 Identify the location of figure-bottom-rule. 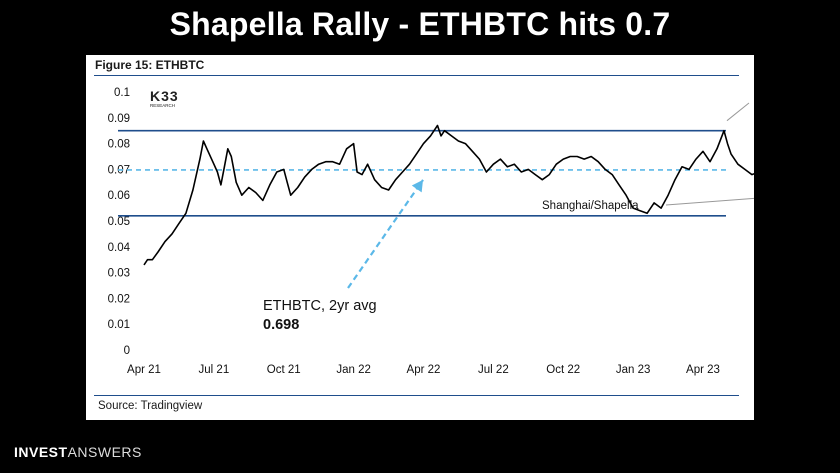
(416, 395).